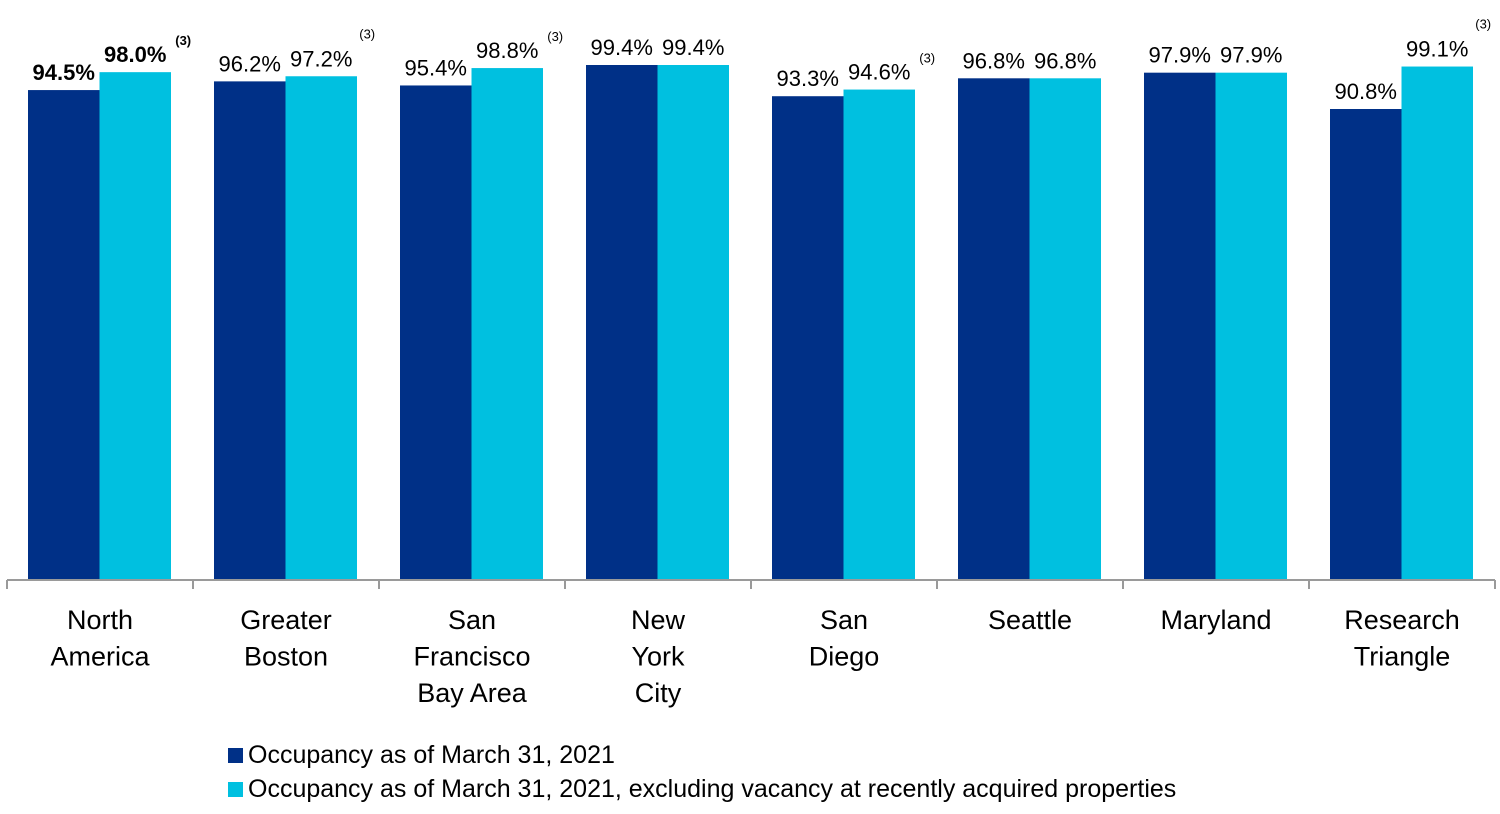  Describe the element at coordinates (472, 693) in the screenshot. I see `category-label: Bay Area` at that location.